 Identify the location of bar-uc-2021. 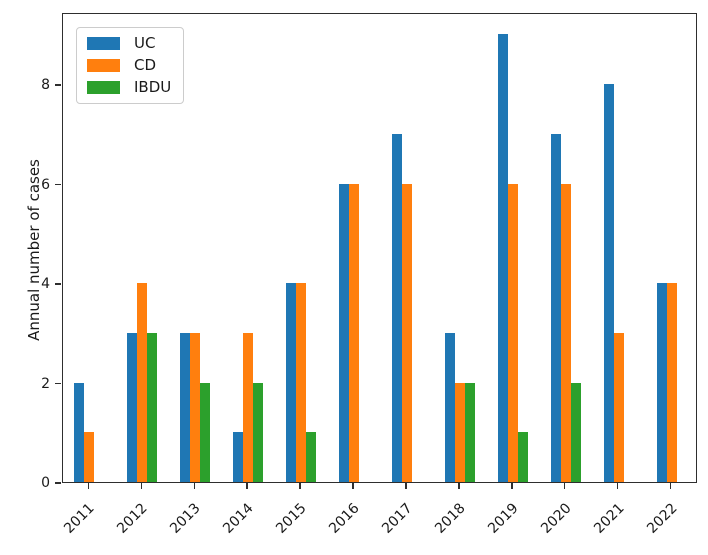
(608, 283).